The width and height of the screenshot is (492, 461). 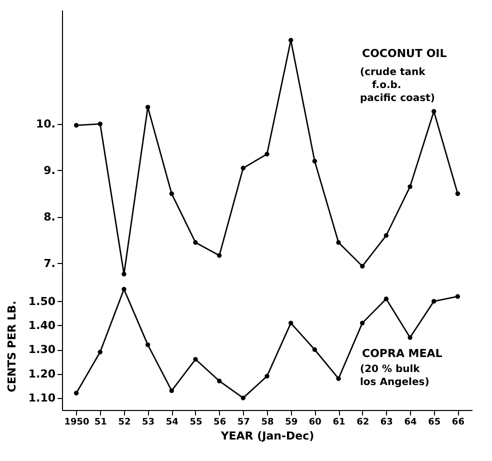 What do you see at coordinates (196, 423) in the screenshot?
I see `x-tick-label: 55` at bounding box center [196, 423].